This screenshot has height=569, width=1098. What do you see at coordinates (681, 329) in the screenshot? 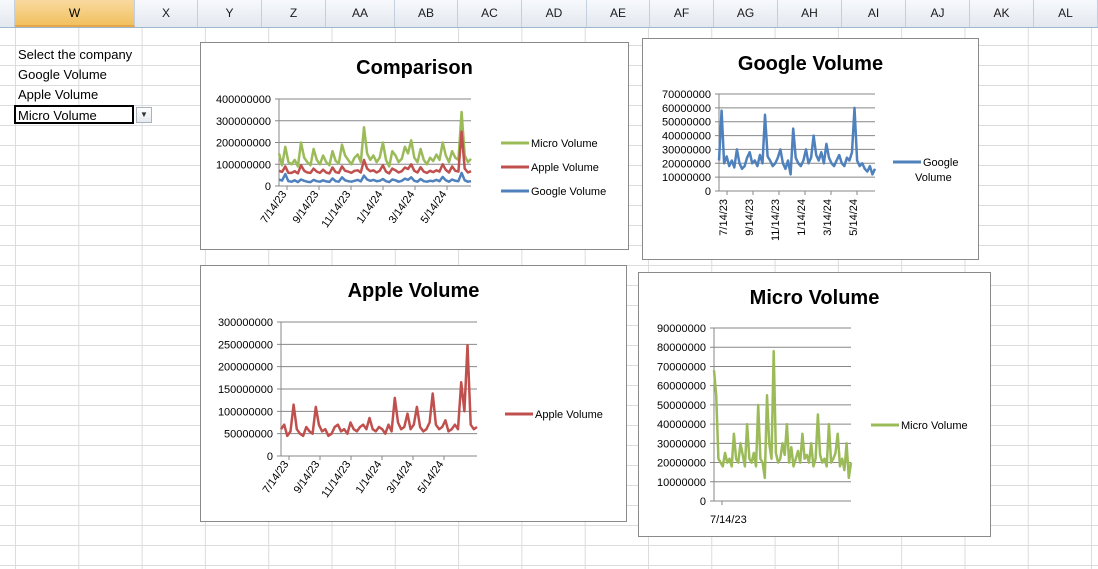
I see `y-tick-label: 90000000` at bounding box center [681, 329].